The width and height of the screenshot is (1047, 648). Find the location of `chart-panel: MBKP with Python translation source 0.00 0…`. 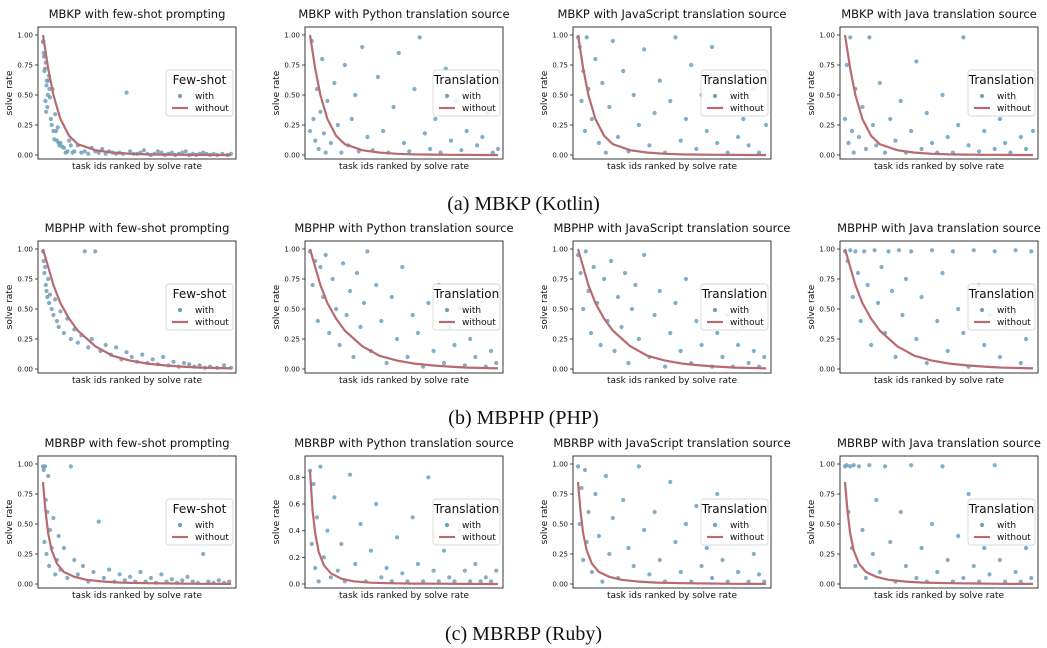

chart-panel: MBKP with Python translation source 0.00 0… is located at coordinates (391, 89).